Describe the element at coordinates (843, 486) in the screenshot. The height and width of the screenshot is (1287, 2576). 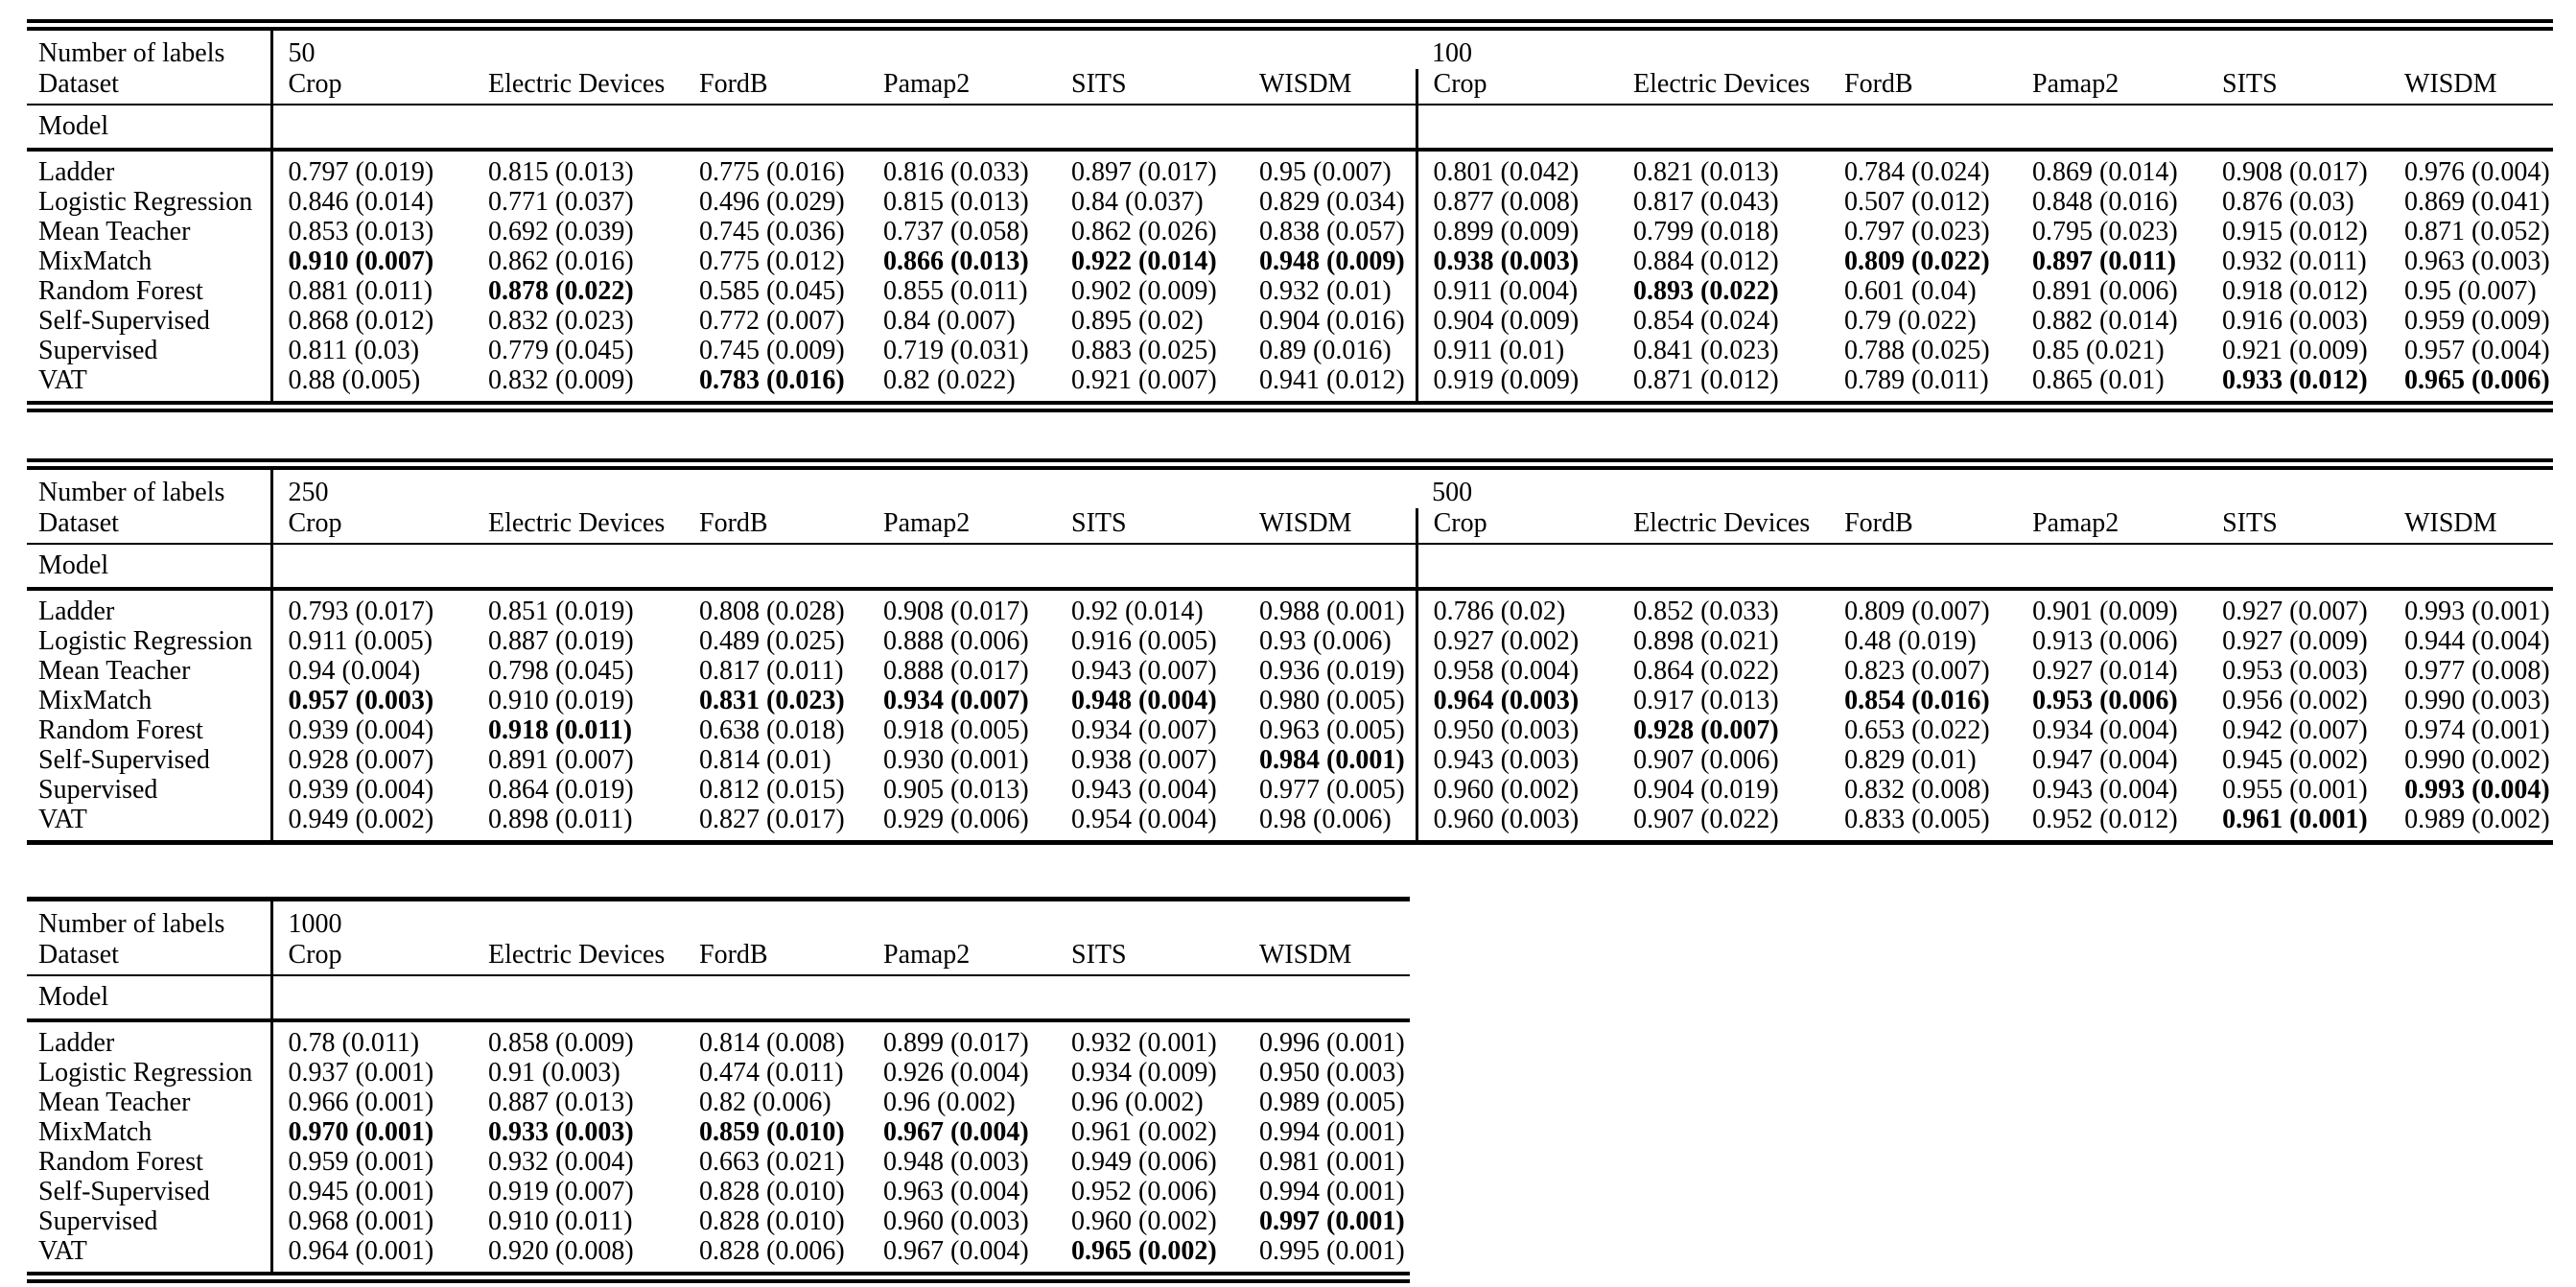
I see `num-labels-value: 250` at that location.